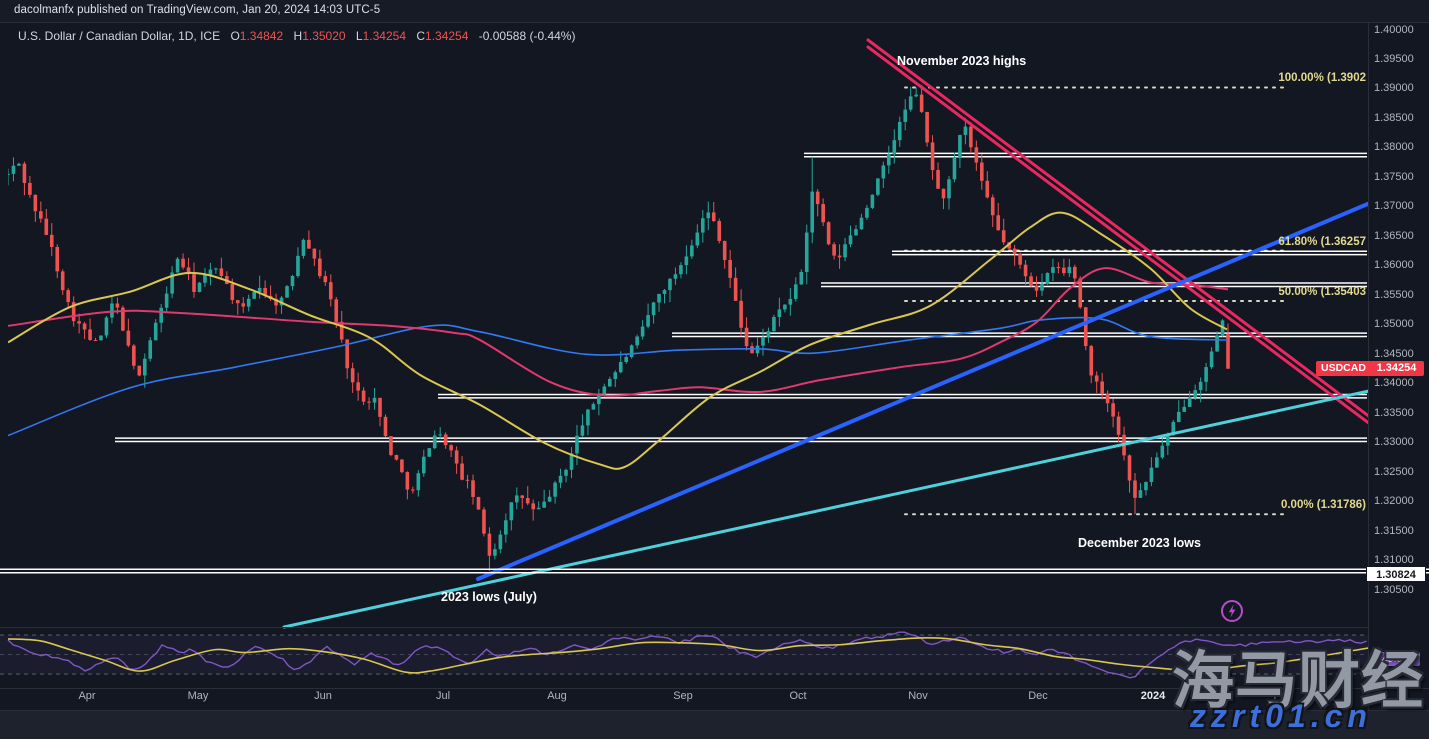 Image resolution: width=1429 pixels, height=739 pixels. I want to click on symbol-title: U.S. Dollar / Canadian Dollar, 1D, ICE, so click(119, 36).